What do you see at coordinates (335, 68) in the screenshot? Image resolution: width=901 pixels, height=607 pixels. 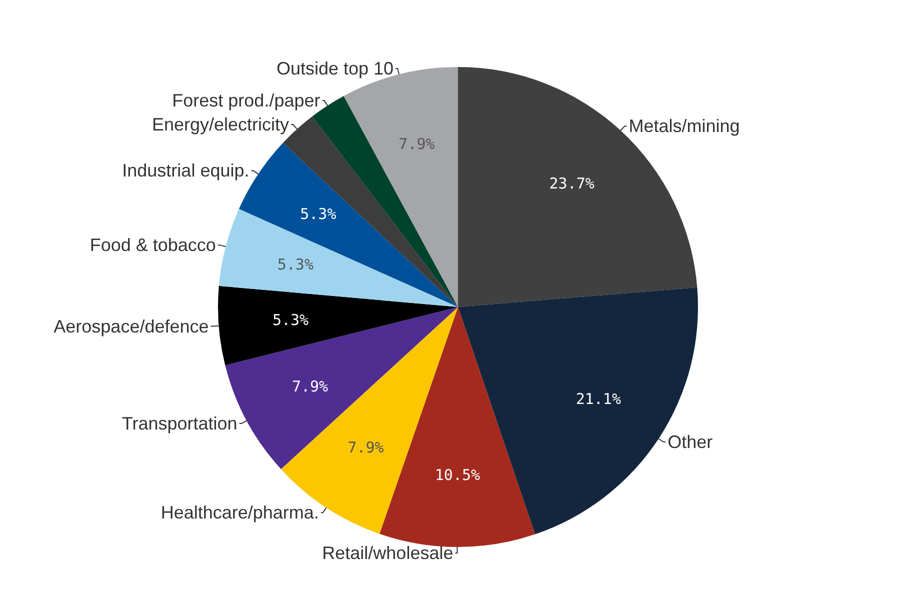 I see `slice-label: Outside top 10` at bounding box center [335, 68].